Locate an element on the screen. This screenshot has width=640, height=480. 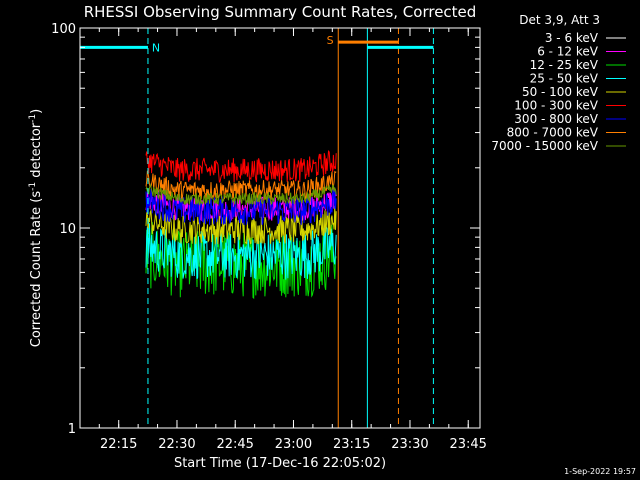
x-tick-label-4: 23:00 is located at coordinates (293, 444).